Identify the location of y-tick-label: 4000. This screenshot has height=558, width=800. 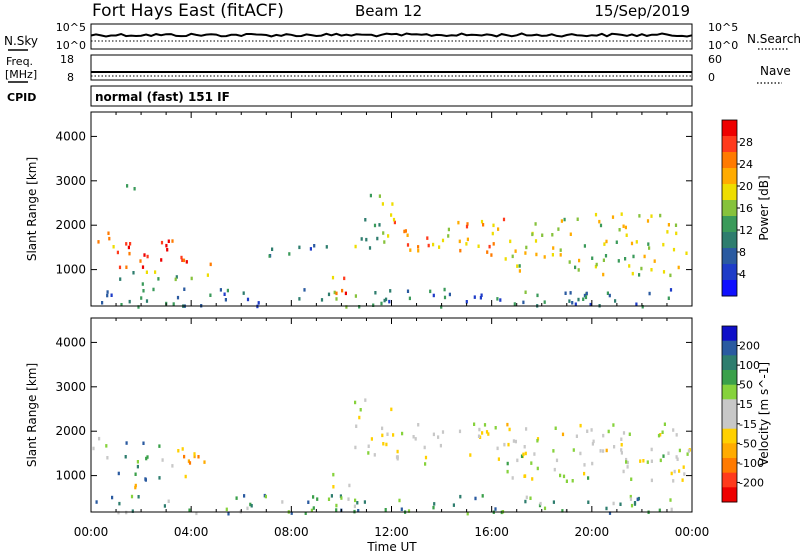
(70, 136).